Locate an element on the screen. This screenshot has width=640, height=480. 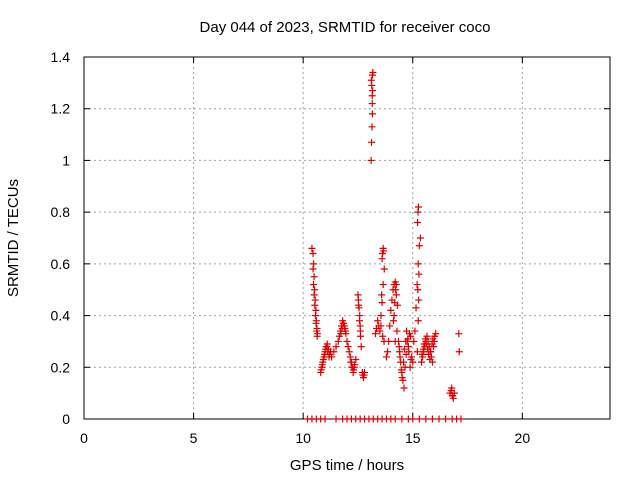
y-tick-label: 1 is located at coordinates (66, 160).